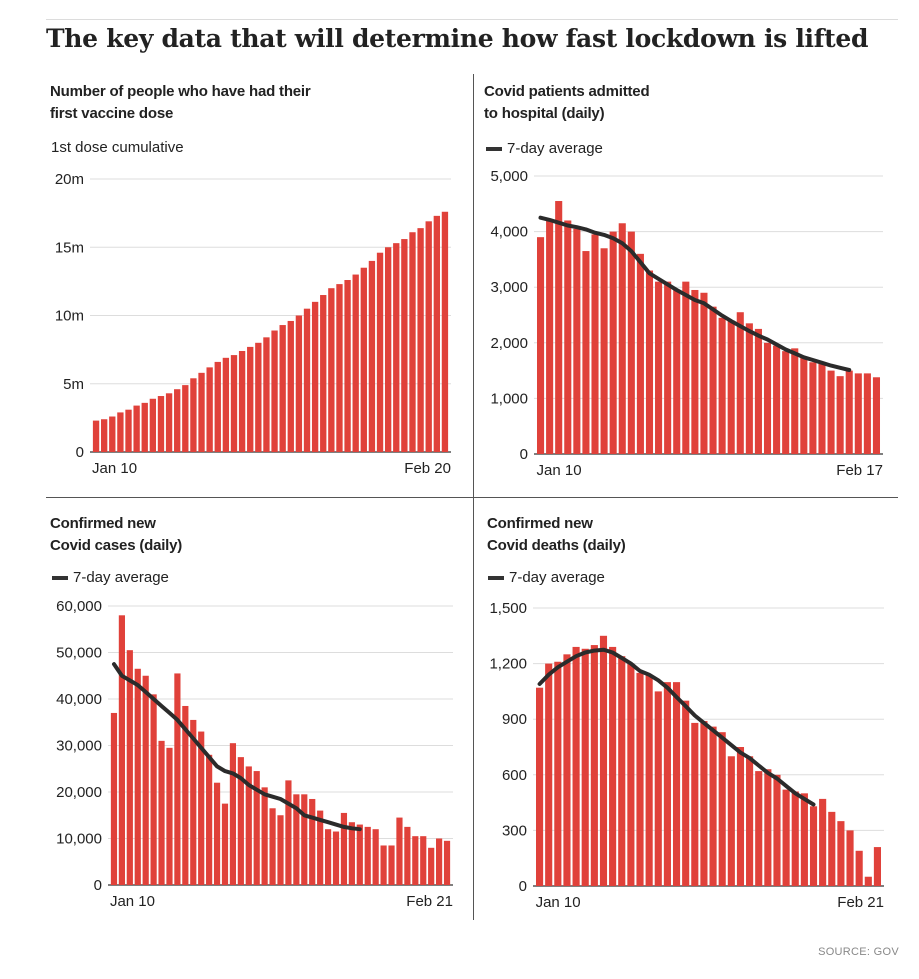  I want to click on x-start-label: Jan 10, so click(559, 470).